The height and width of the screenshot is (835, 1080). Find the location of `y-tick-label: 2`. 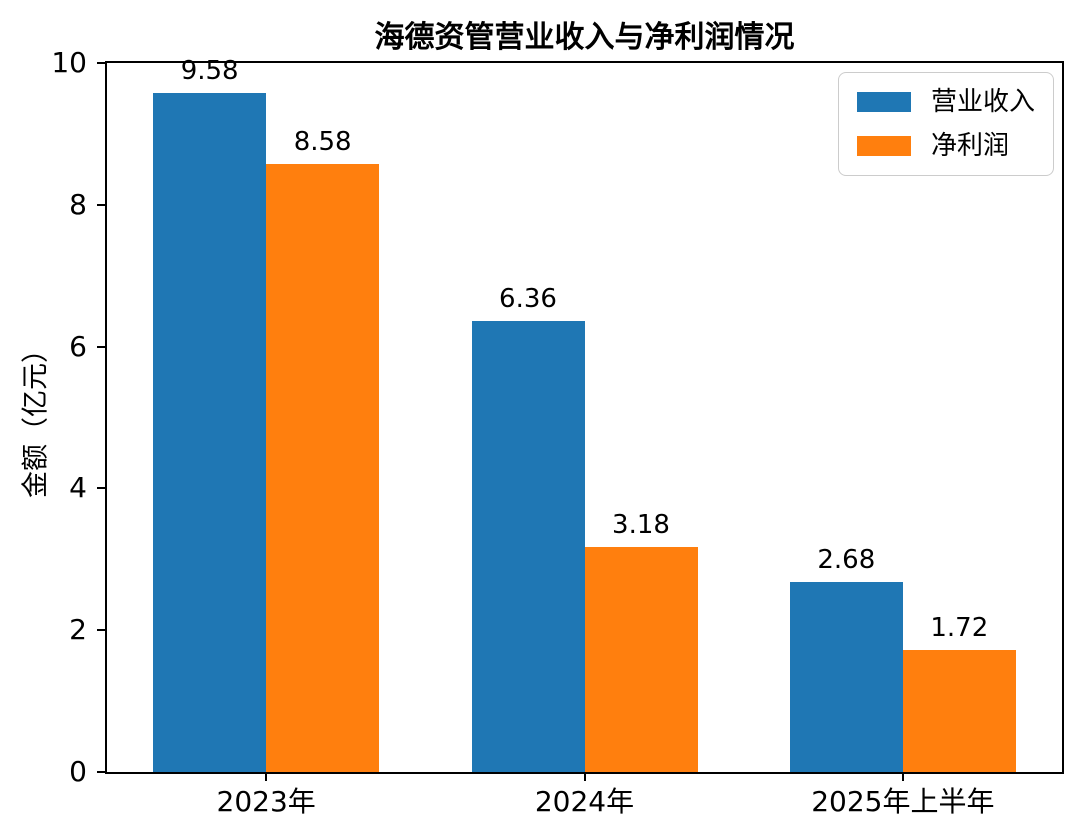

y-tick-label: 2 is located at coordinates (78, 630).